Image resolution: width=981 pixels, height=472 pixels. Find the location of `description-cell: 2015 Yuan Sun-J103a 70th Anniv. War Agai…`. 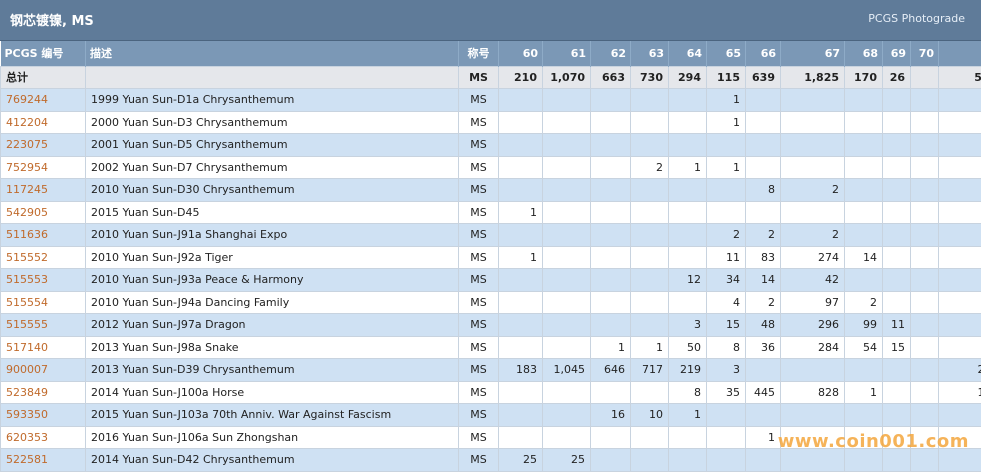

description-cell: 2015 Yuan Sun-J103a 70th Anniv. War Agai… is located at coordinates (272, 415).